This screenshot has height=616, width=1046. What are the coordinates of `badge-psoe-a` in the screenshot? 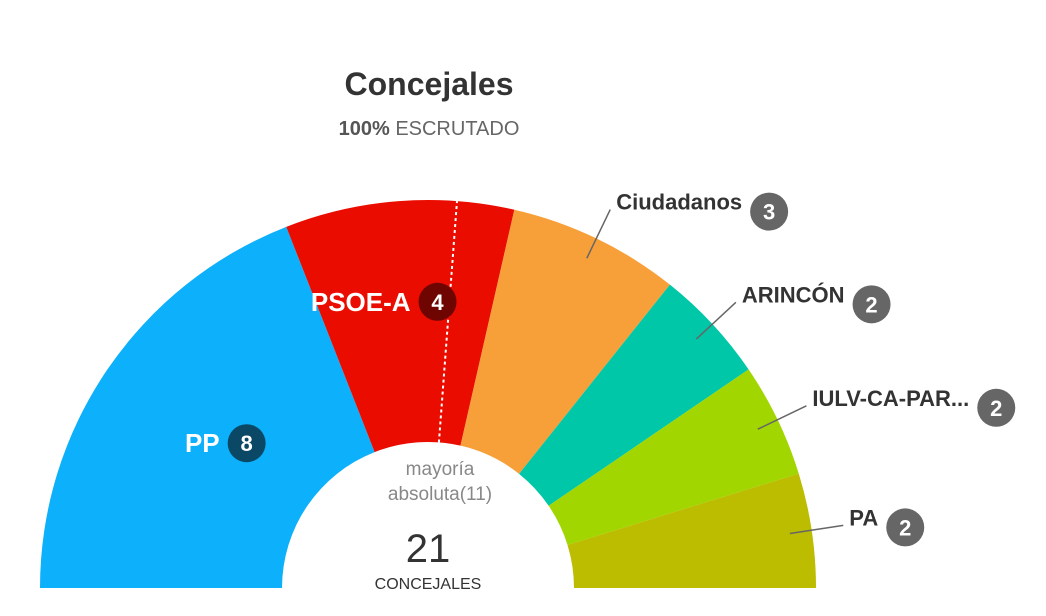 It's located at (437, 301).